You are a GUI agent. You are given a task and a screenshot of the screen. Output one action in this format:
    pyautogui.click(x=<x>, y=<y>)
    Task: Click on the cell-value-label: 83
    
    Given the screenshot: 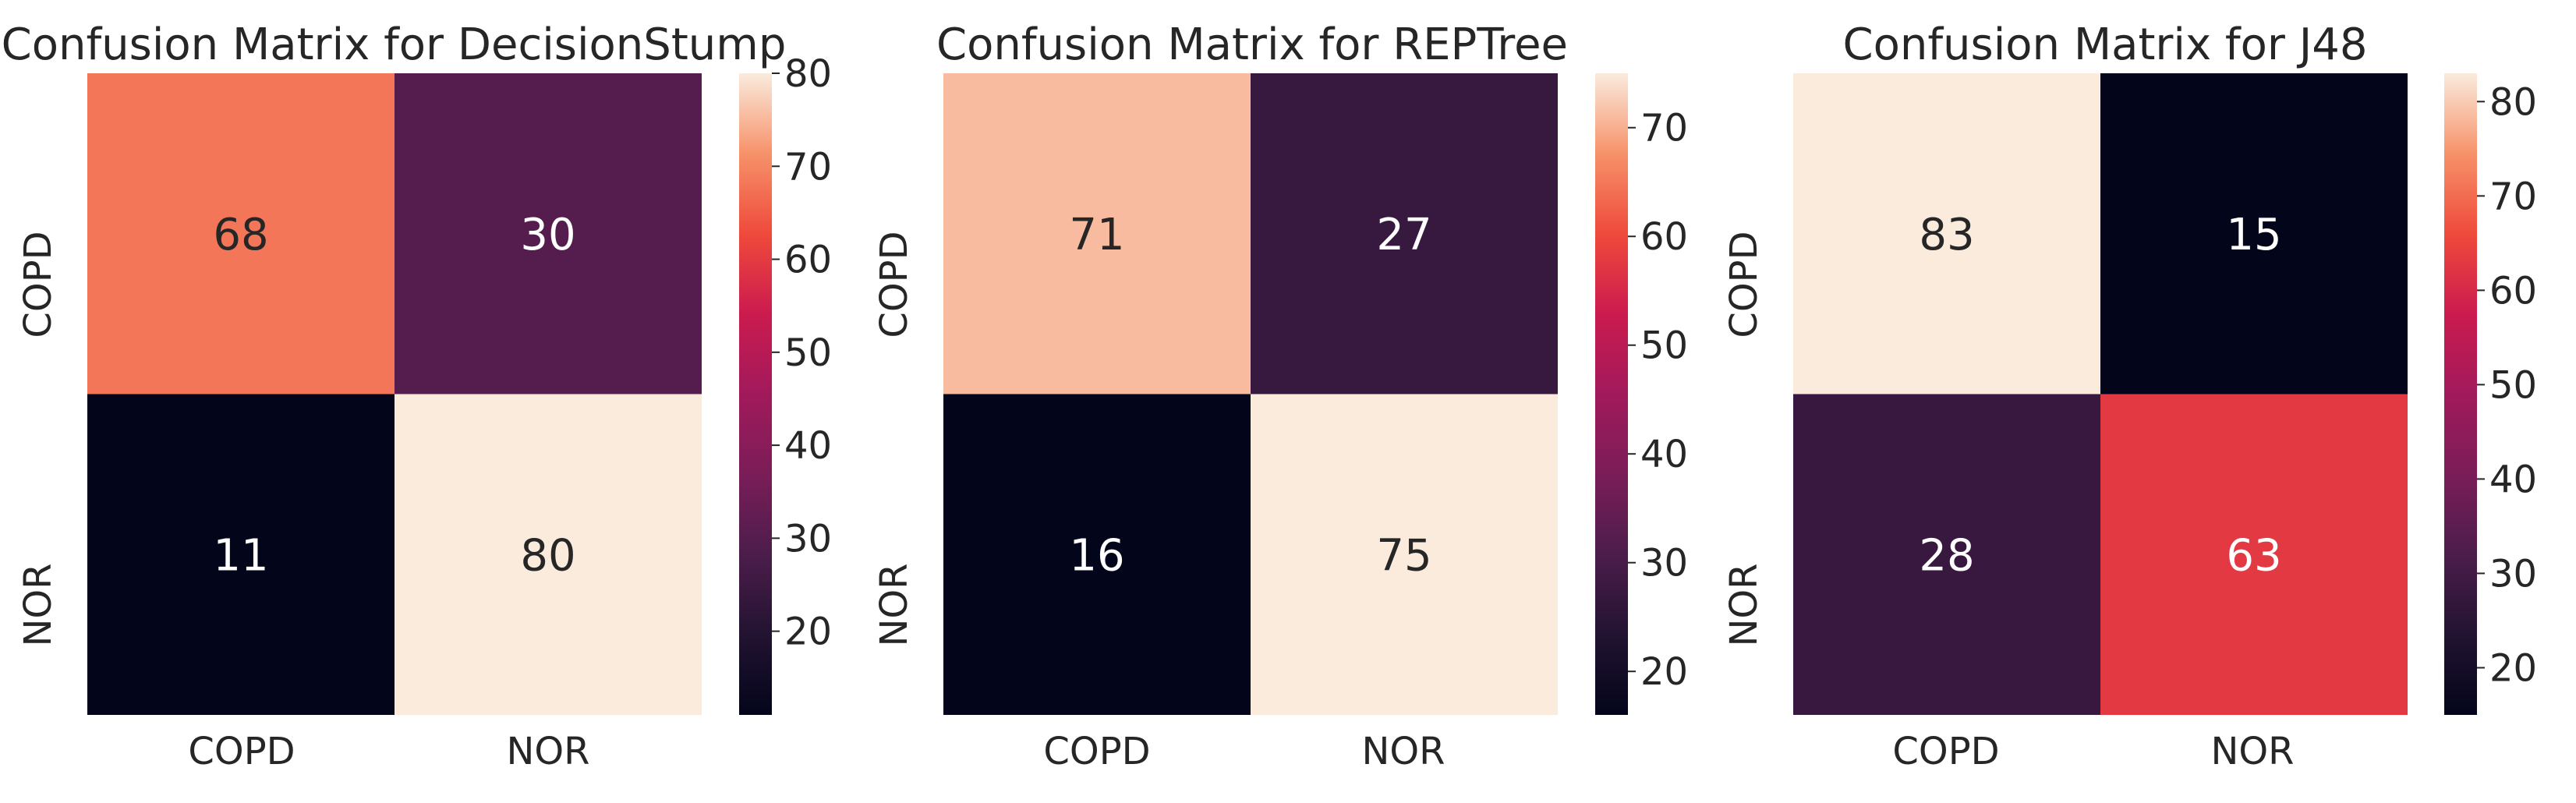 What is the action you would take?
    pyautogui.click(x=1946, y=235)
    